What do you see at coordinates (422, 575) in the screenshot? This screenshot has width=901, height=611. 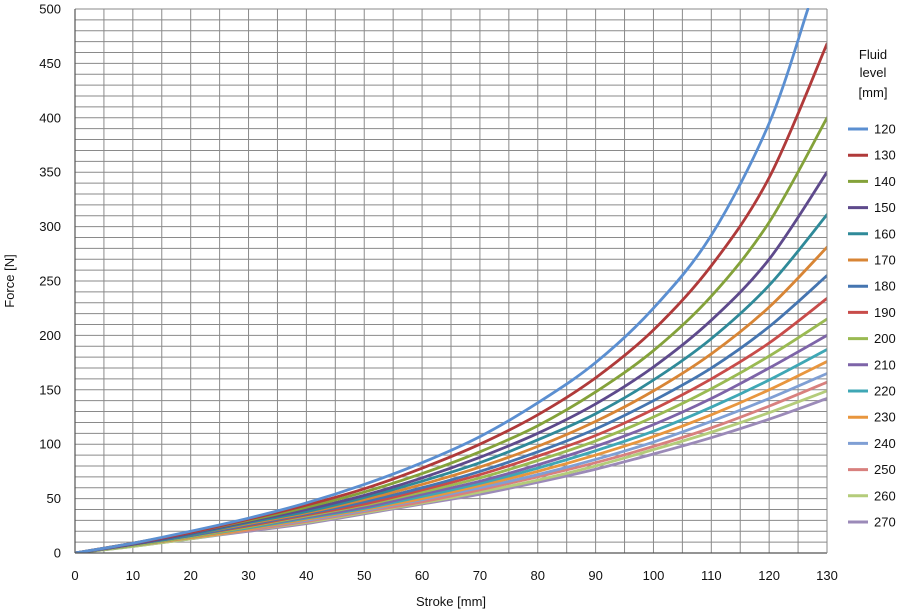 I see `x-tick-label: 60` at bounding box center [422, 575].